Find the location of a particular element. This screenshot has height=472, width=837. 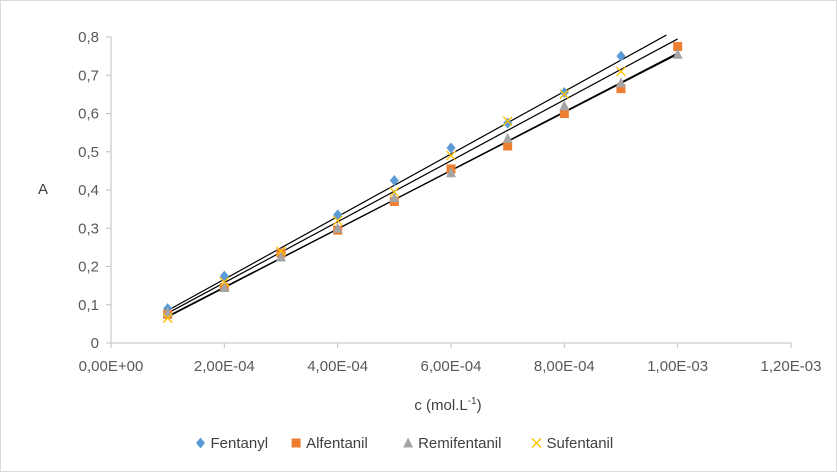

x-tick-label: 1,20E-03 is located at coordinates (791, 366).